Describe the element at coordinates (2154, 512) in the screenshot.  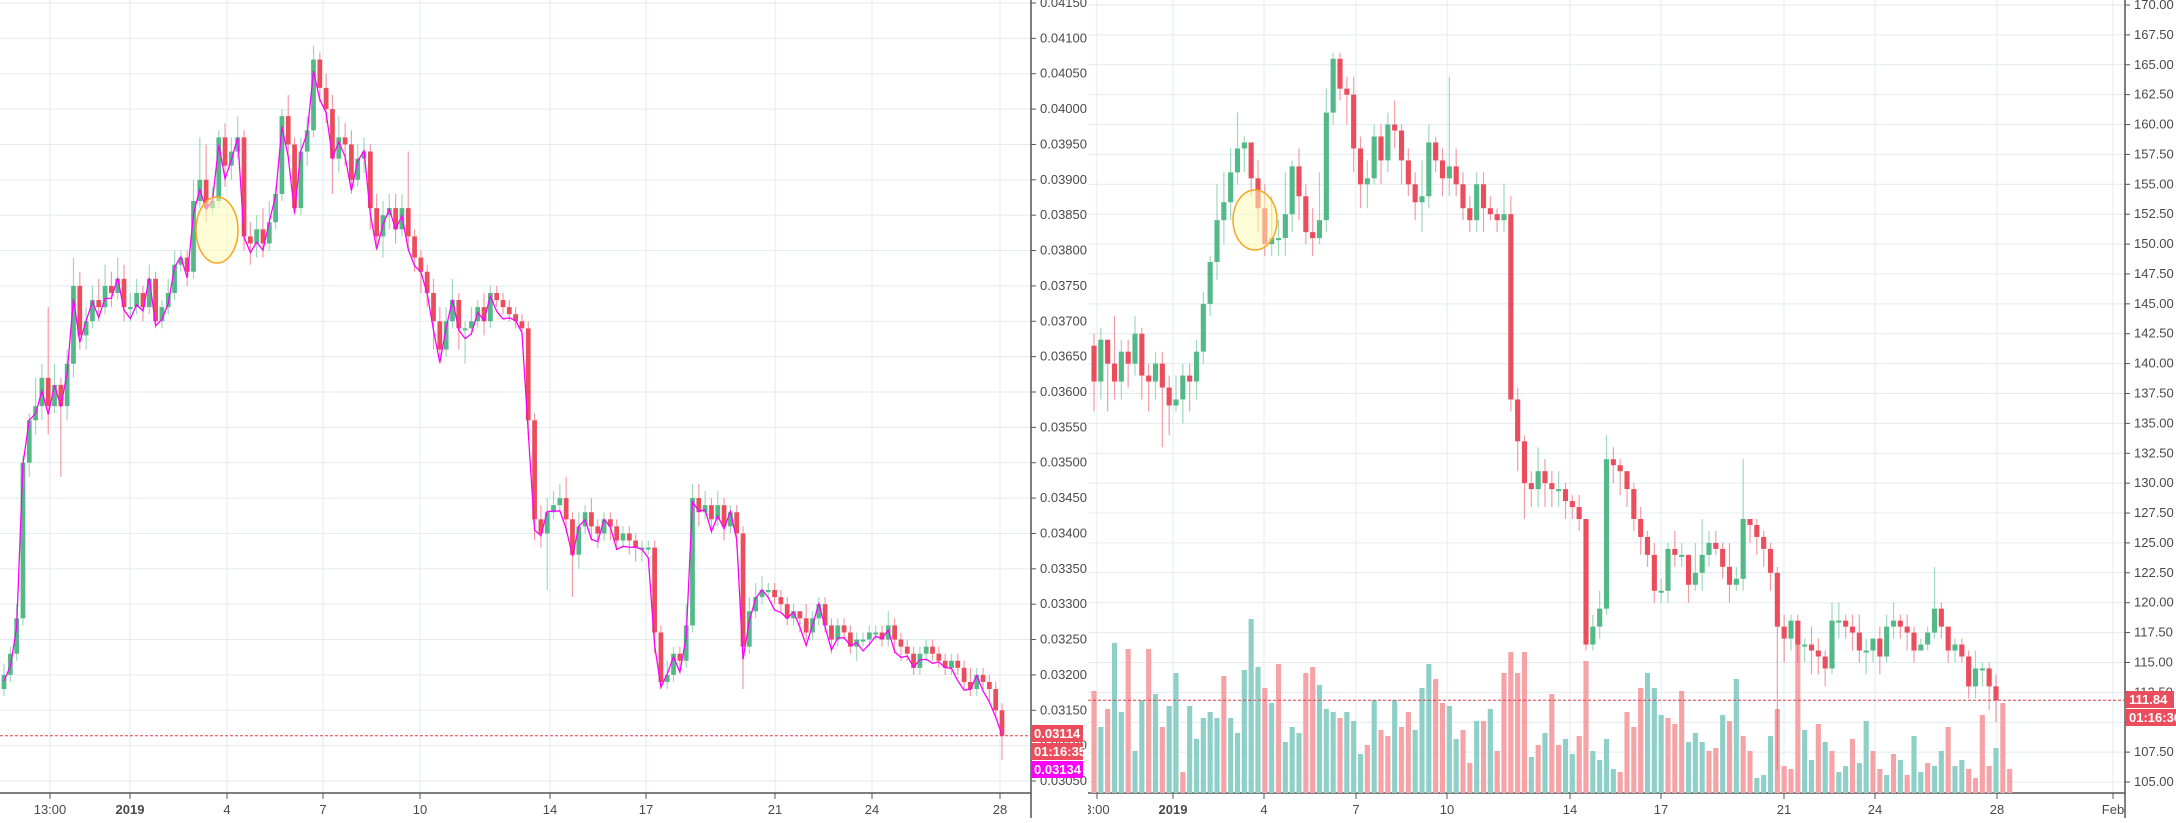
I see `y-axis-label: 127.50` at that location.